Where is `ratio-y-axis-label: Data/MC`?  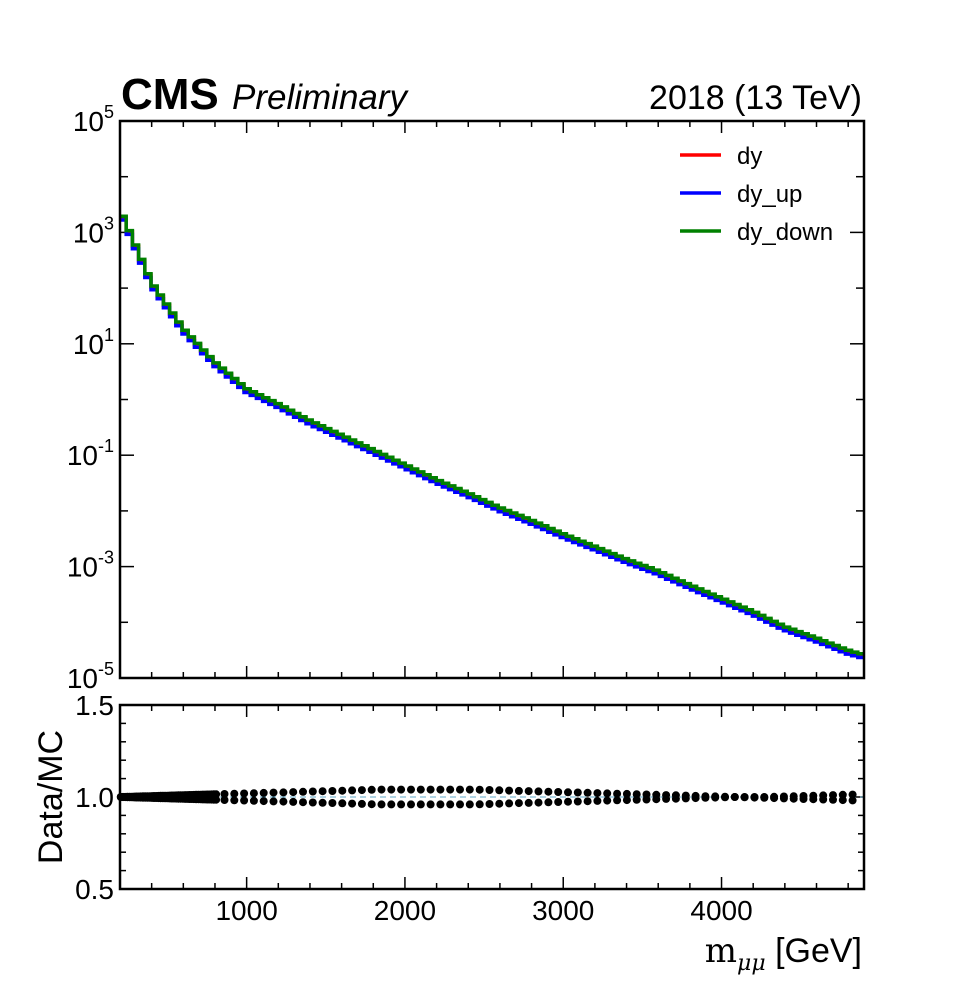
ratio-y-axis-label: Data/MC is located at coordinates (51, 797).